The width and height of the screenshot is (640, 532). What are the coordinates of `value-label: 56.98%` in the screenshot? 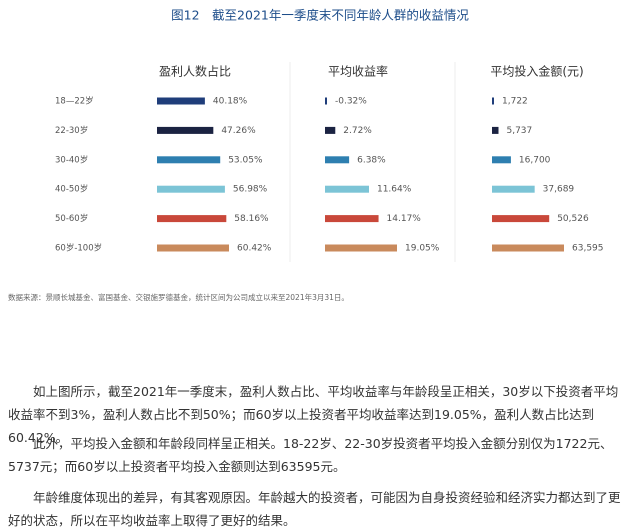 It's located at (250, 190).